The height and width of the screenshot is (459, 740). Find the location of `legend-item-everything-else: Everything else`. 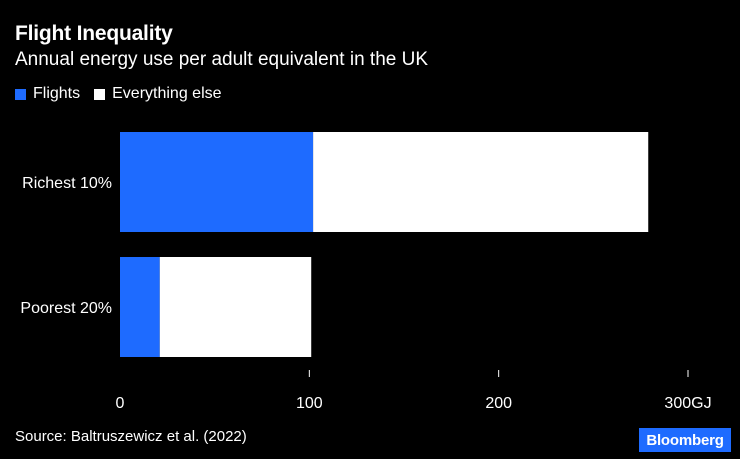

legend-item-everything-else: Everything else is located at coordinates (158, 94).